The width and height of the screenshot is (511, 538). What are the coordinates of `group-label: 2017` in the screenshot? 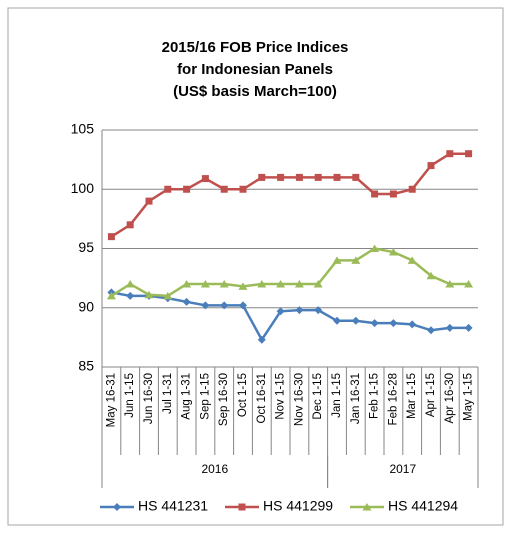 It's located at (402, 469).